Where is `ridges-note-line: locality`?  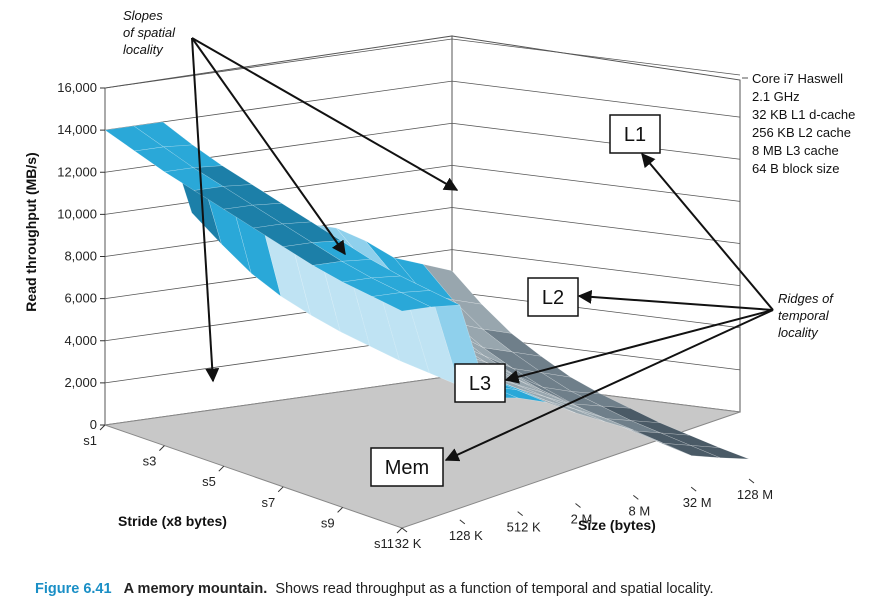
ridges-note-line: locality is located at coordinates (798, 332).